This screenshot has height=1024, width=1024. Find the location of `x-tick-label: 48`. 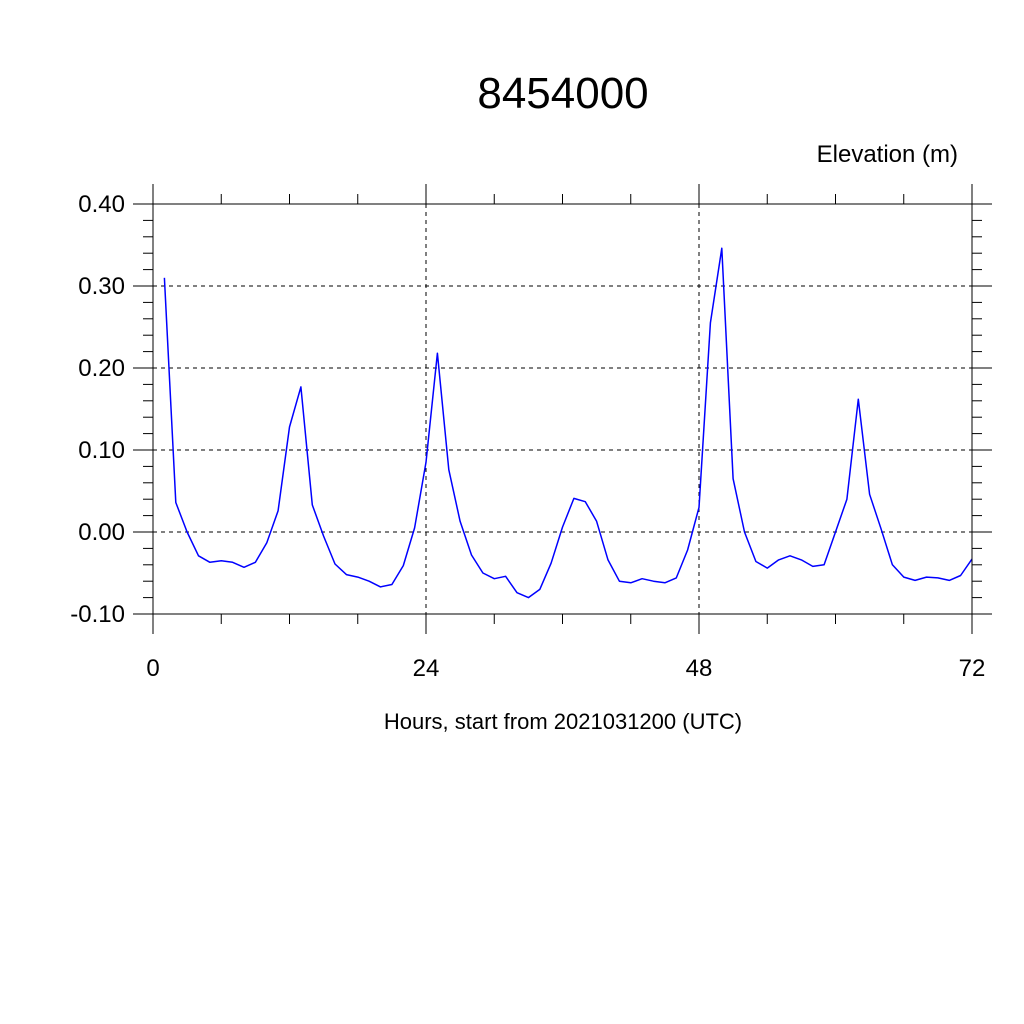

x-tick-label: 48 is located at coordinates (699, 668).